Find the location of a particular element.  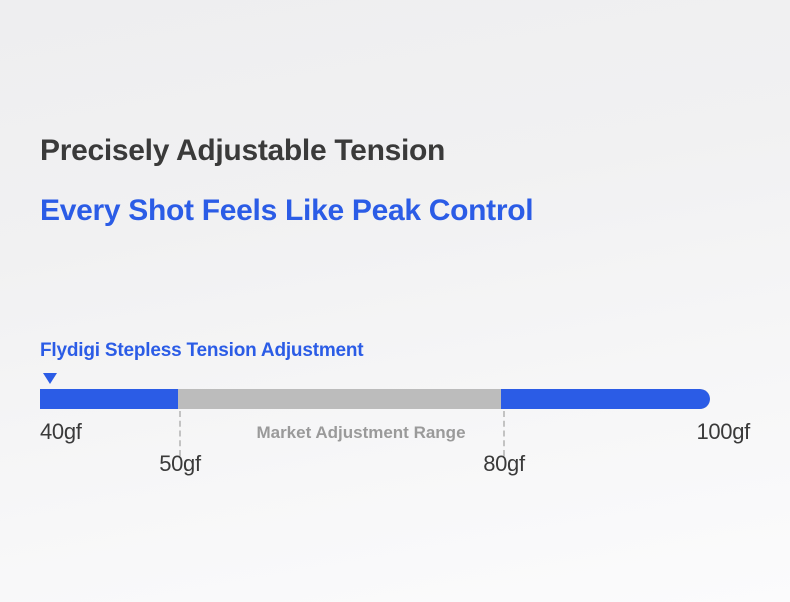

axis-label-market-start: 50gf is located at coordinates (180, 463).